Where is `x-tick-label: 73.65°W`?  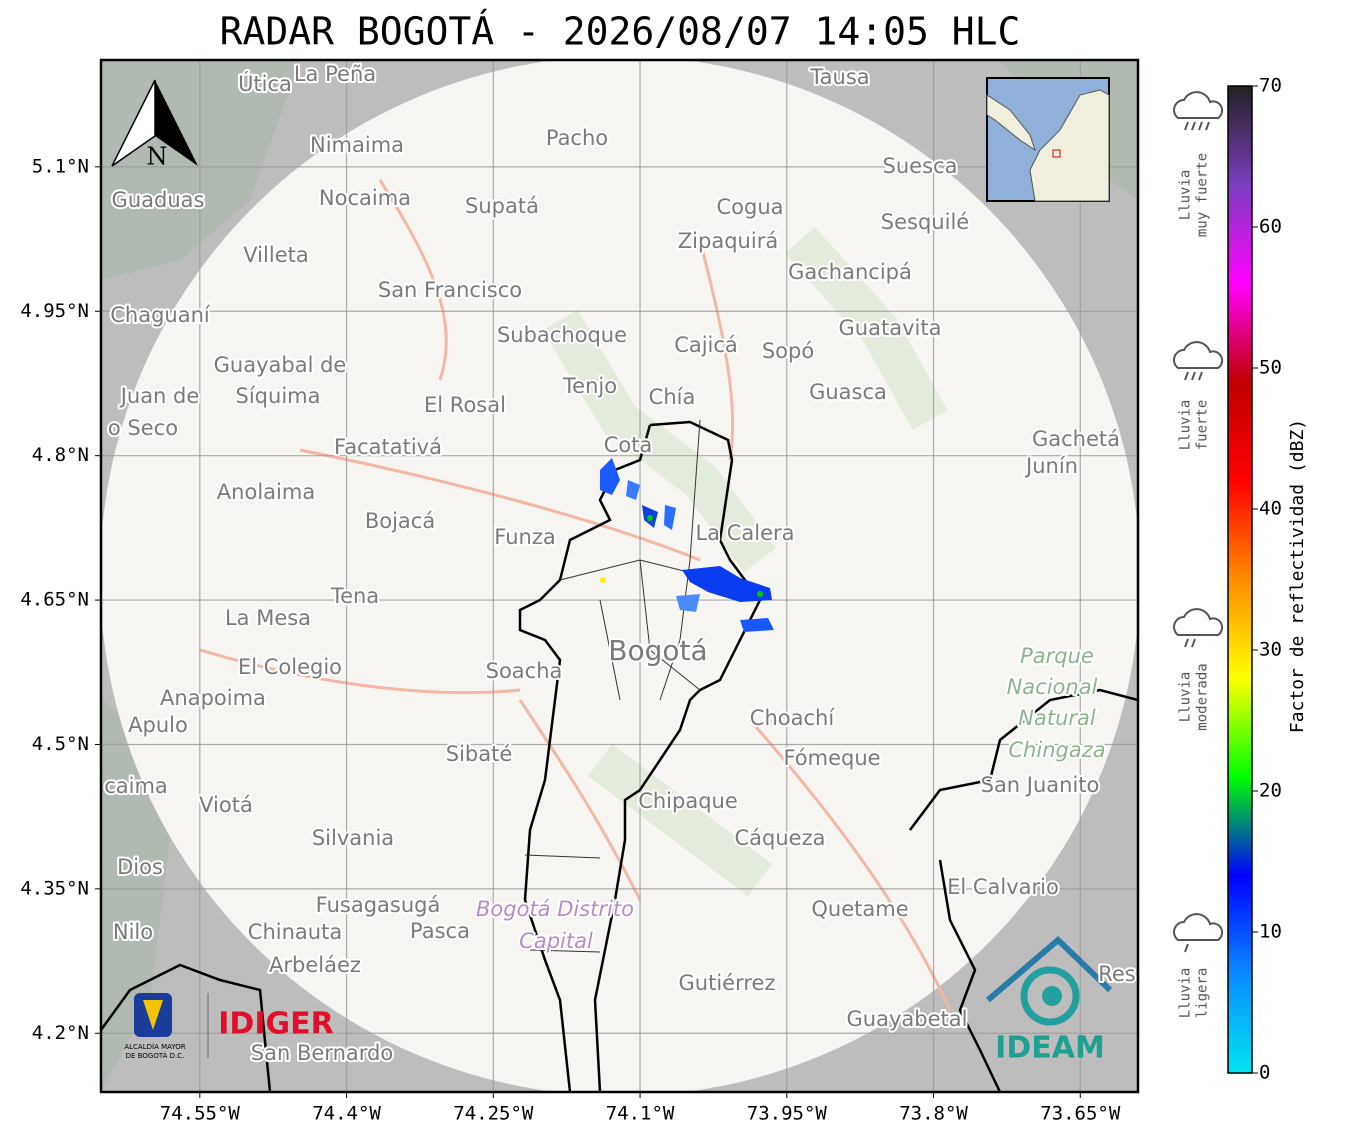
x-tick-label: 73.65°W is located at coordinates (1080, 1114).